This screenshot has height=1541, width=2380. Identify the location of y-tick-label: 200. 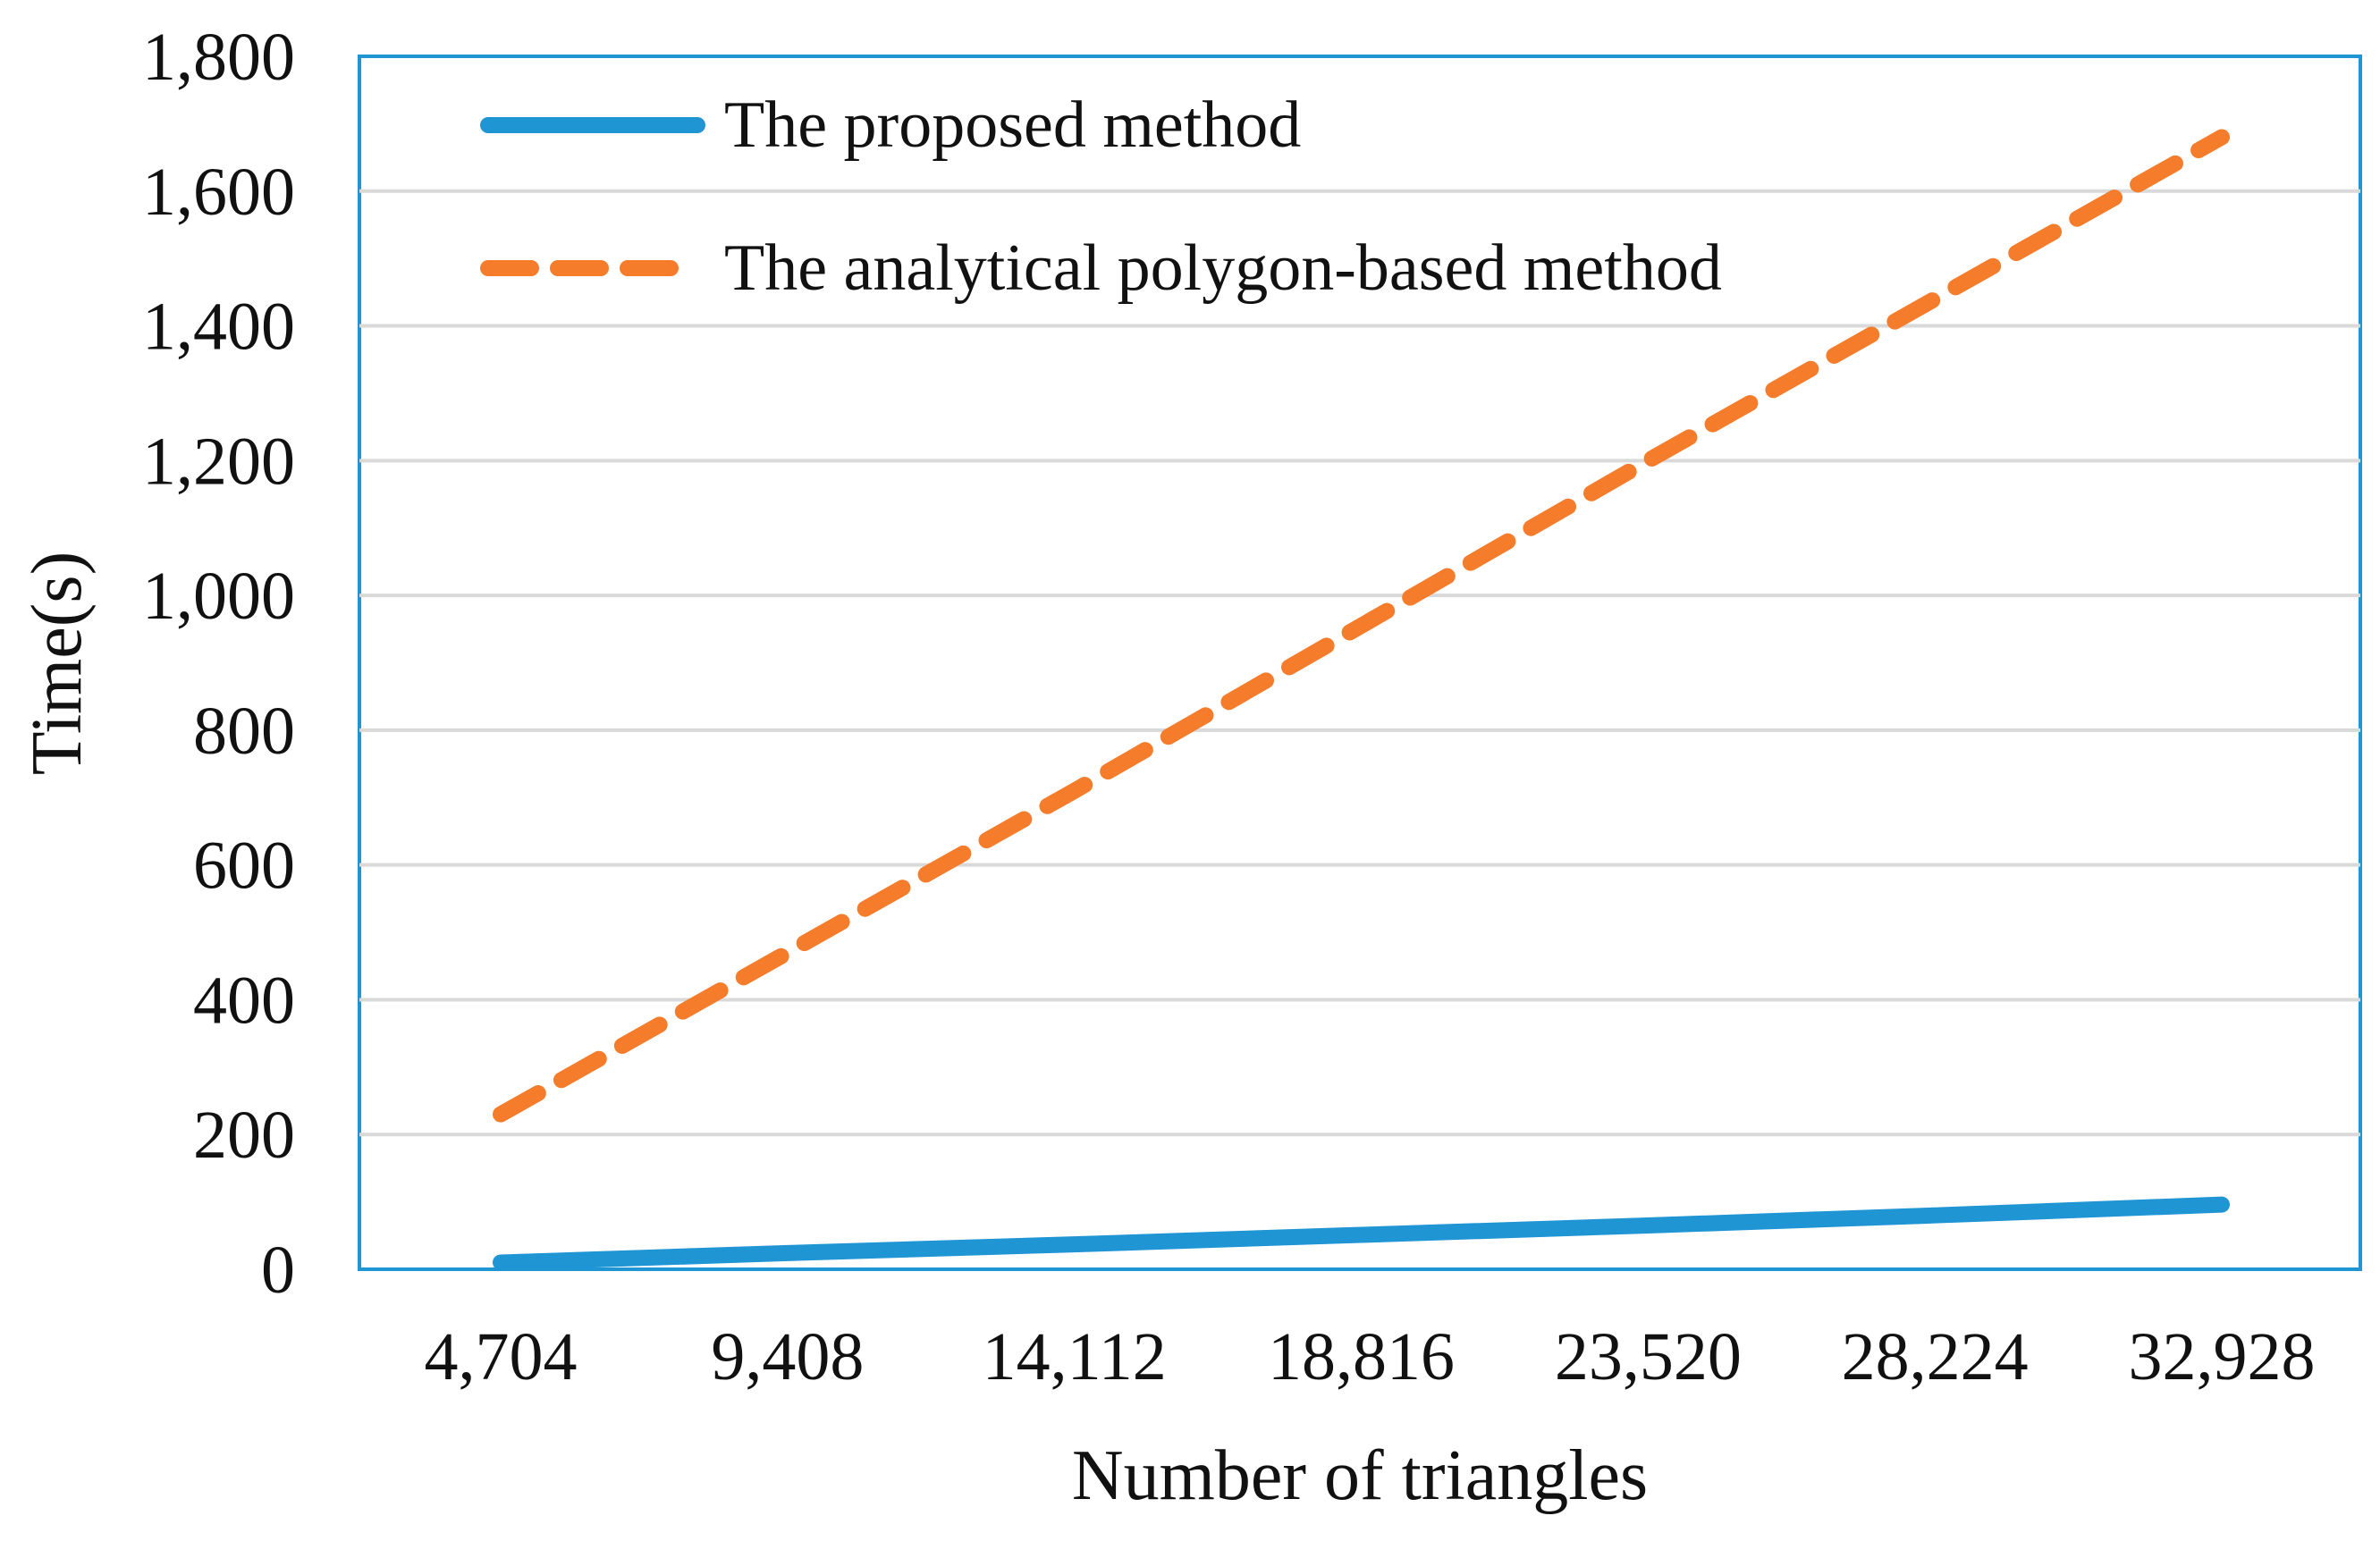
(244, 1135).